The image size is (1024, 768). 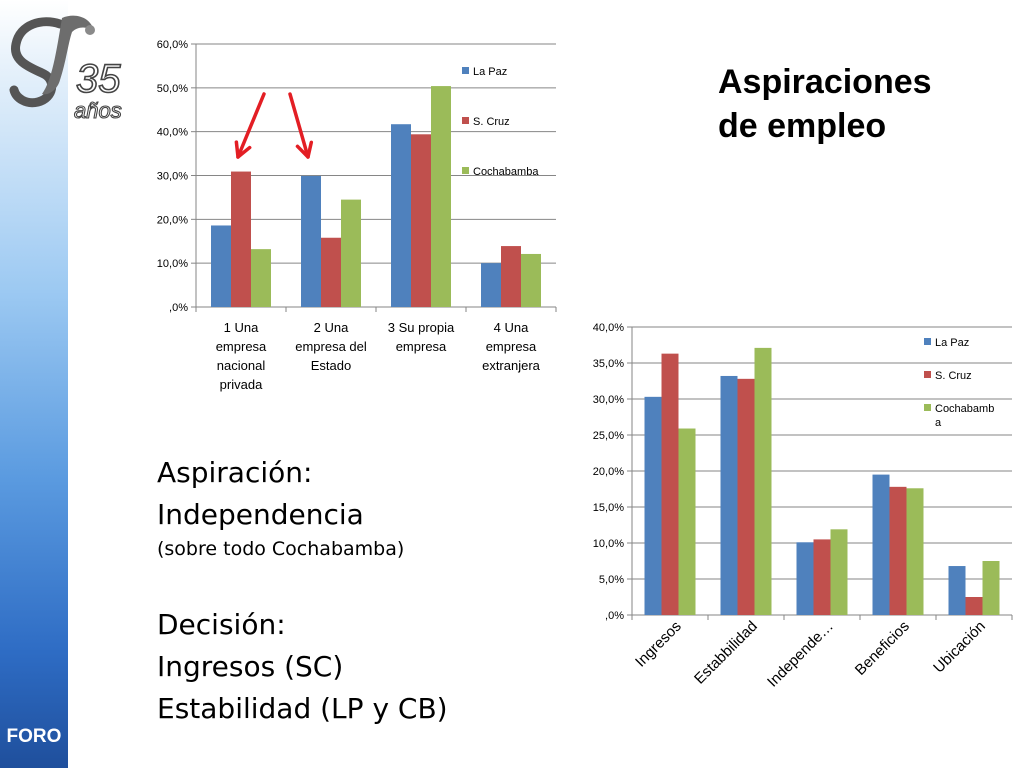 What do you see at coordinates (250, 666) in the screenshot?
I see `note-decision-line-1: Ingresos (SC)` at bounding box center [250, 666].